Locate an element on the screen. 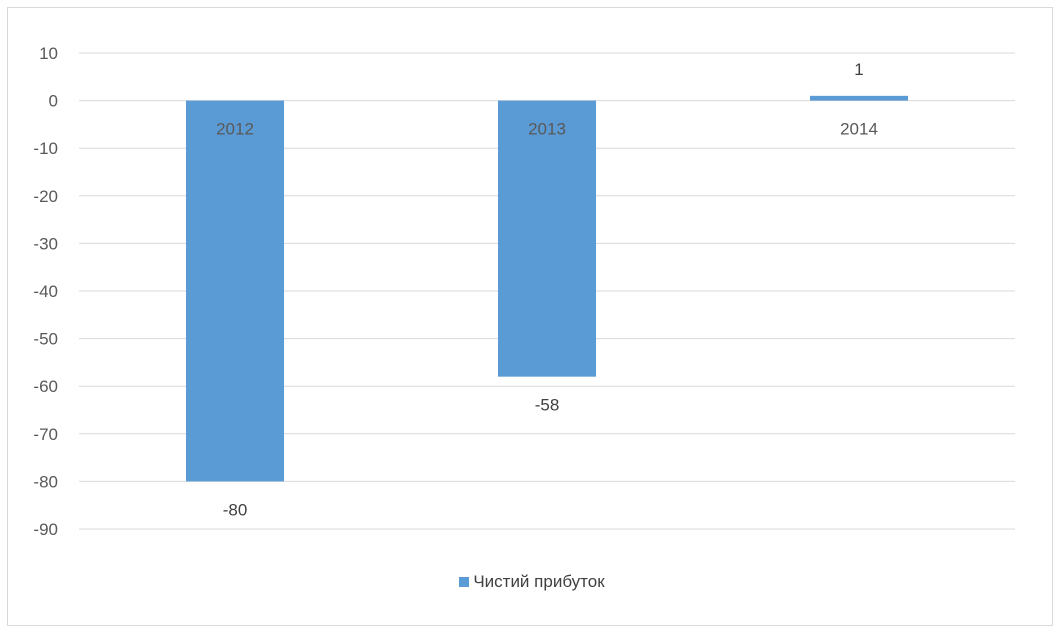 Image resolution: width=1064 pixels, height=636 pixels. y-tick-label: 10 is located at coordinates (48, 53).